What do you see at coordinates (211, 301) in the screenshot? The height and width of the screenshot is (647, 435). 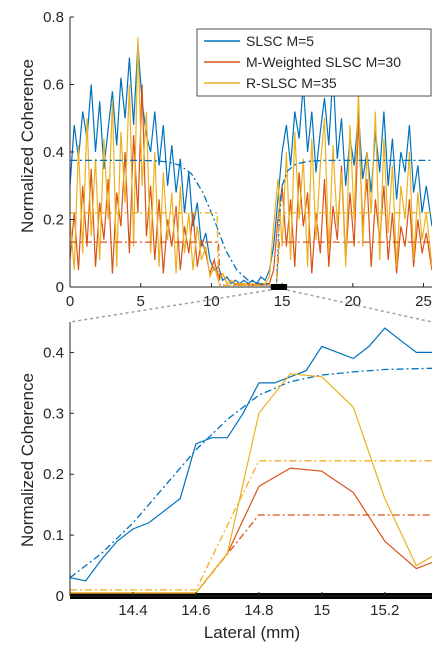 I see `top-x-tick-label: 10` at bounding box center [211, 301].